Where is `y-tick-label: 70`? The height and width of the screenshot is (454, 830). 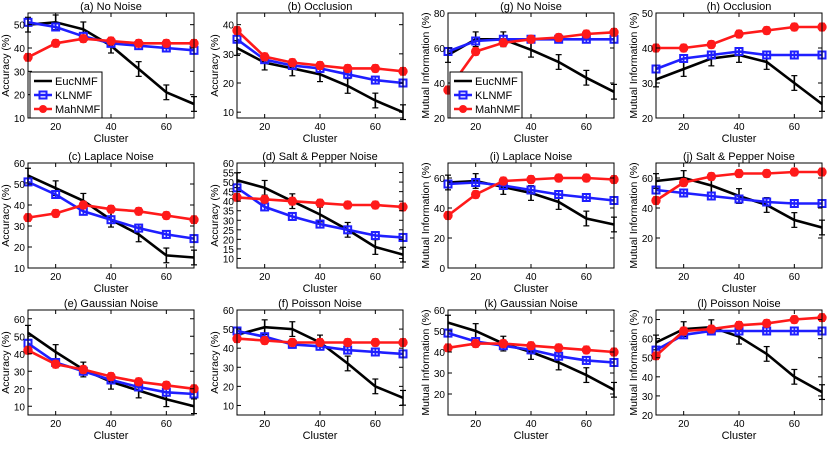 y-tick-label: 70 is located at coordinates (648, 321).